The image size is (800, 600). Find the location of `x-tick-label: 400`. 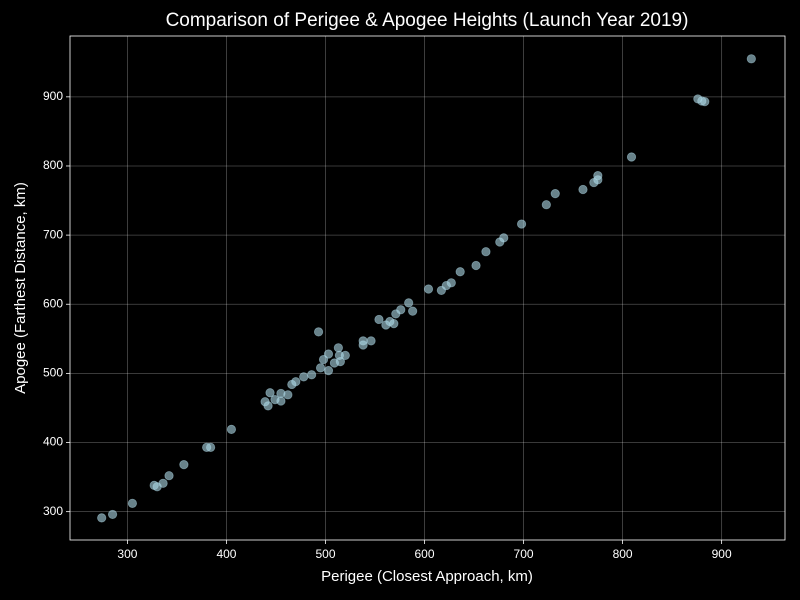

x-tick-label: 400 is located at coordinates (226, 554).